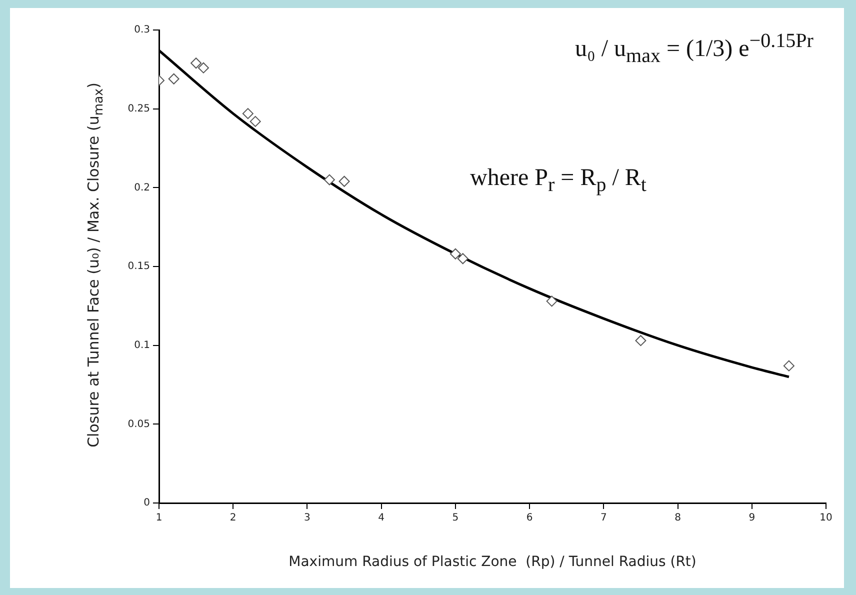 Image resolution: width=856 pixels, height=595 pixels. Describe the element at coordinates (677, 518) in the screenshot. I see `x-tick-label: 8` at that location.